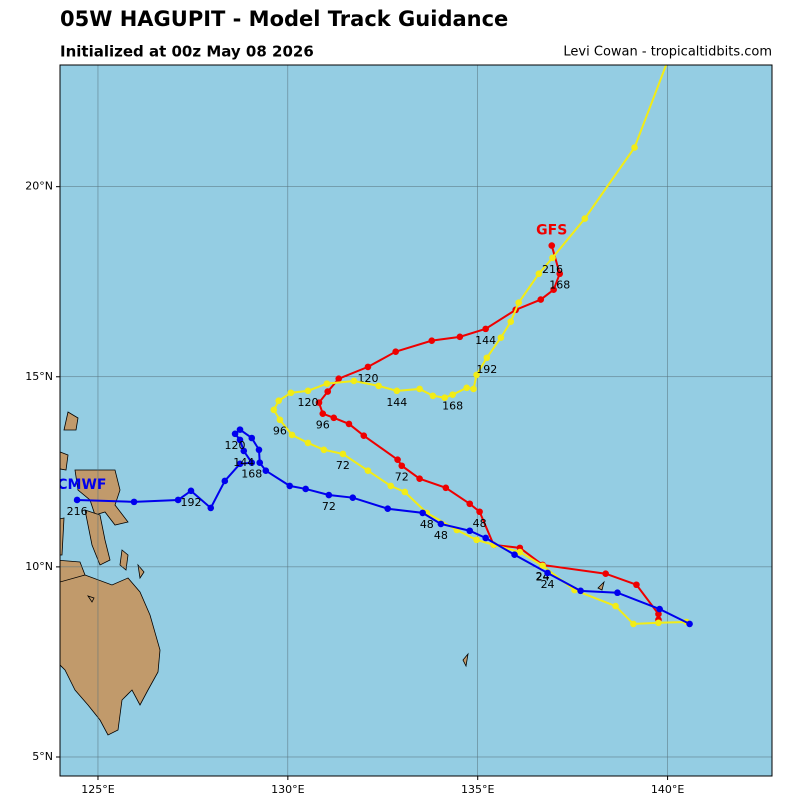 The image size is (800, 800). What do you see at coordinates (284, 19) in the screenshot?
I see `title: 05W HAGUPIT - Model Track Guidance` at bounding box center [284, 19].